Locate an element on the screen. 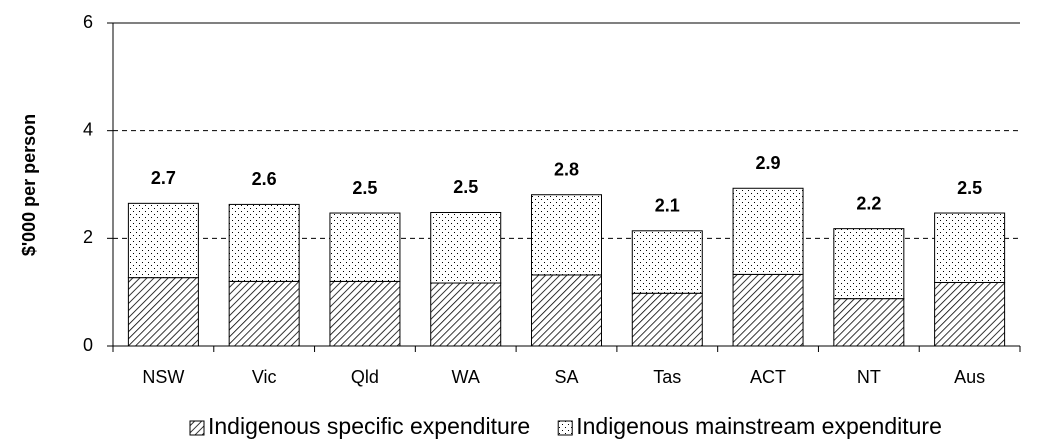  x-tick-label: NSW is located at coordinates (163, 377).